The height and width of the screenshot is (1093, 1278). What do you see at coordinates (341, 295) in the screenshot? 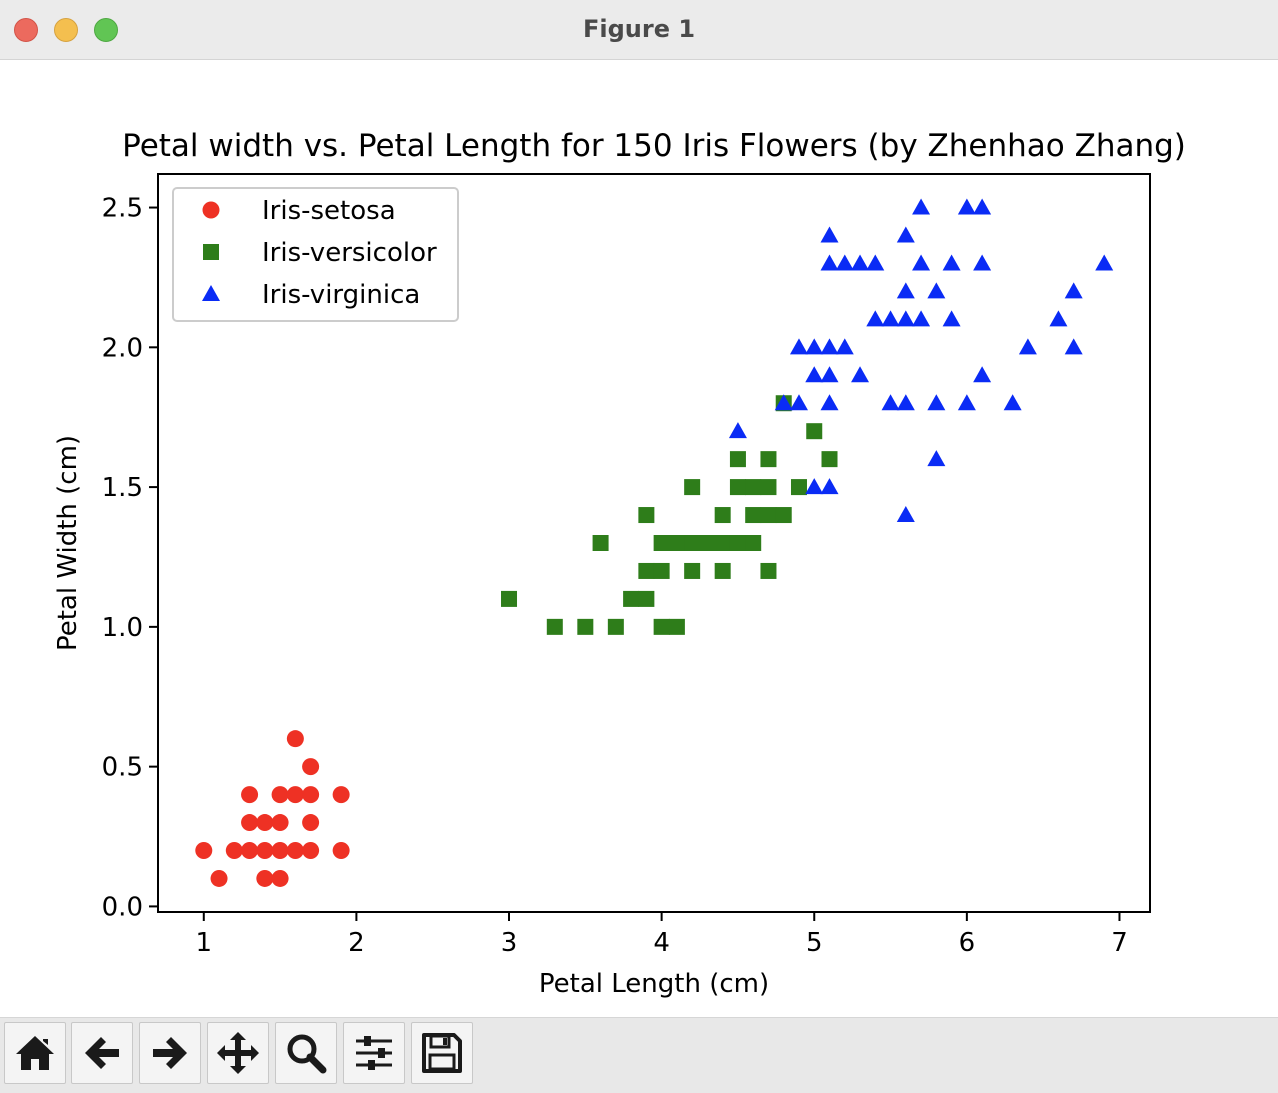
I see `legend-label-virginica: Iris-virginica` at bounding box center [341, 295].